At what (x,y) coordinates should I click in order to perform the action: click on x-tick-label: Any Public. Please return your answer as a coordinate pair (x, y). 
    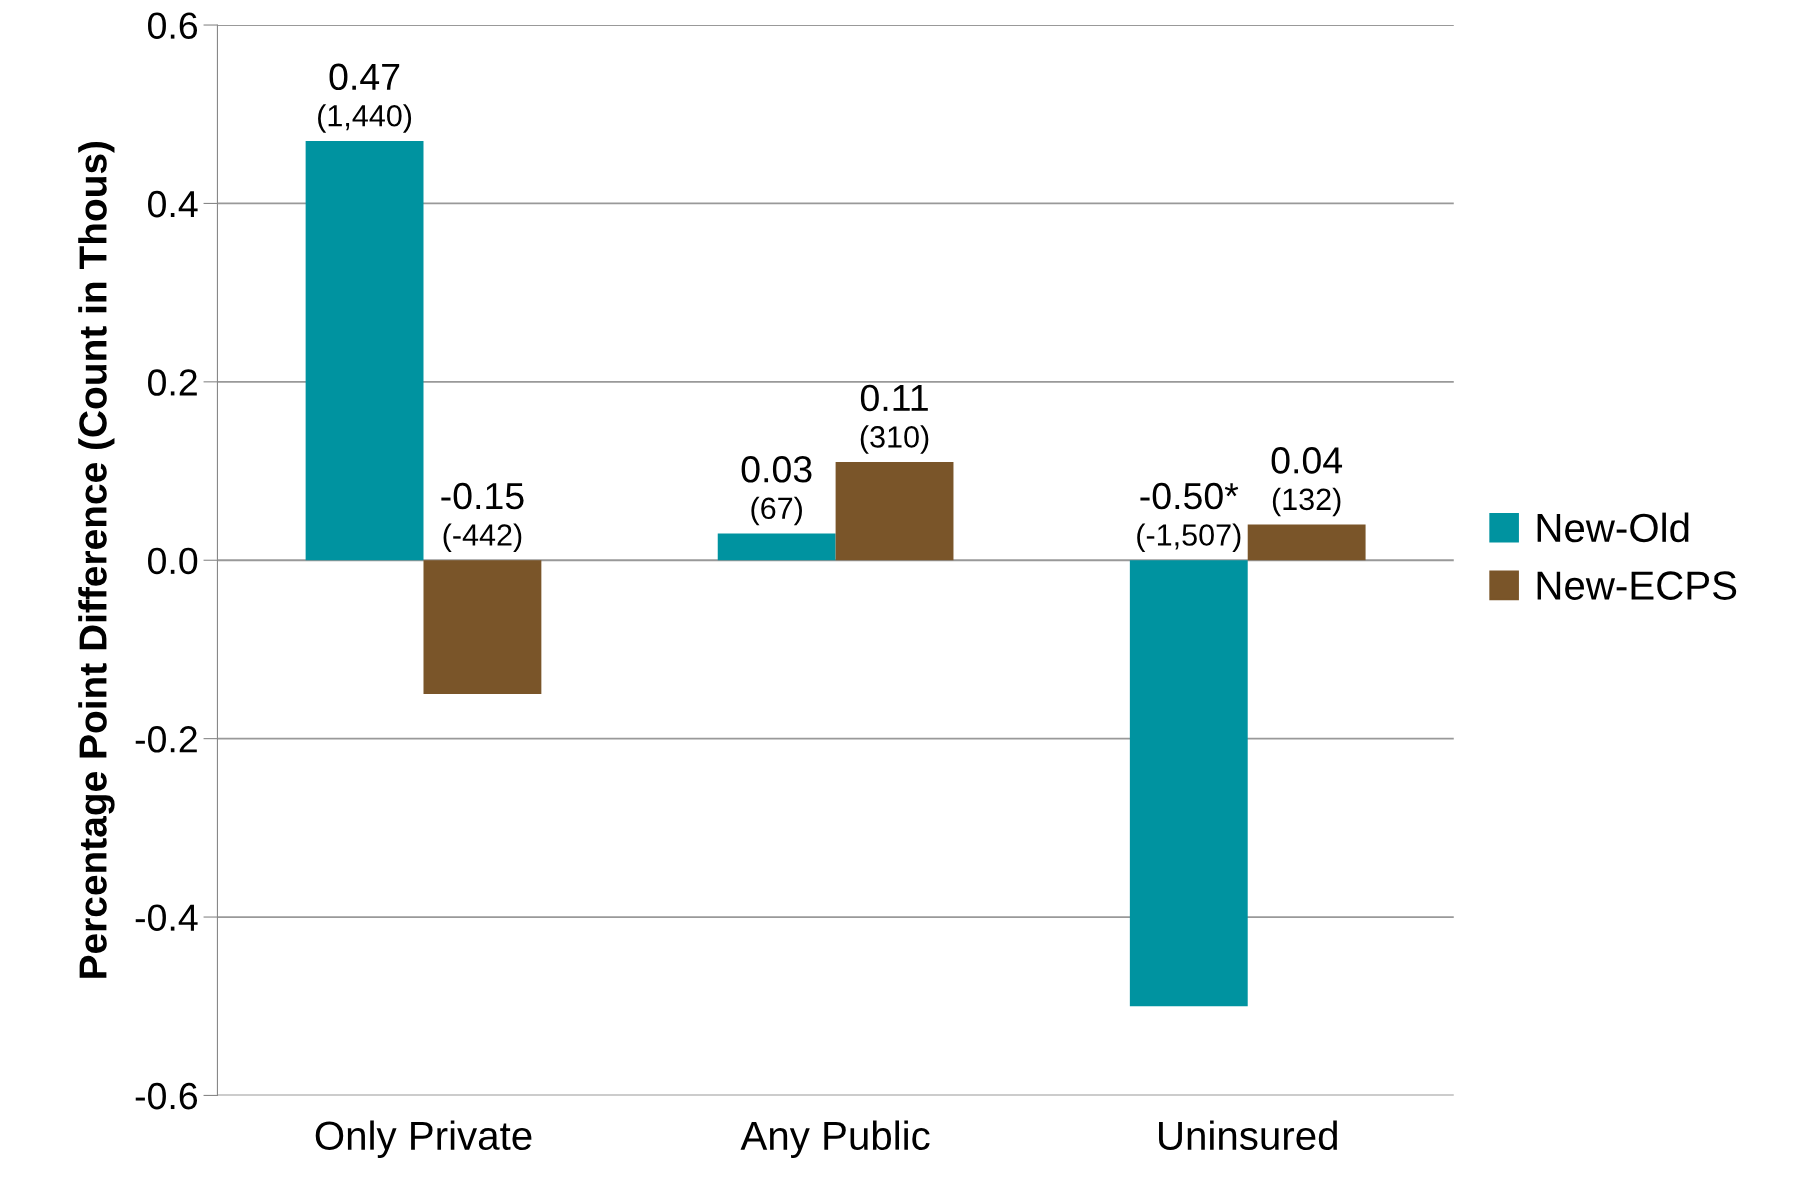
    Looking at the image, I should click on (835, 1139).